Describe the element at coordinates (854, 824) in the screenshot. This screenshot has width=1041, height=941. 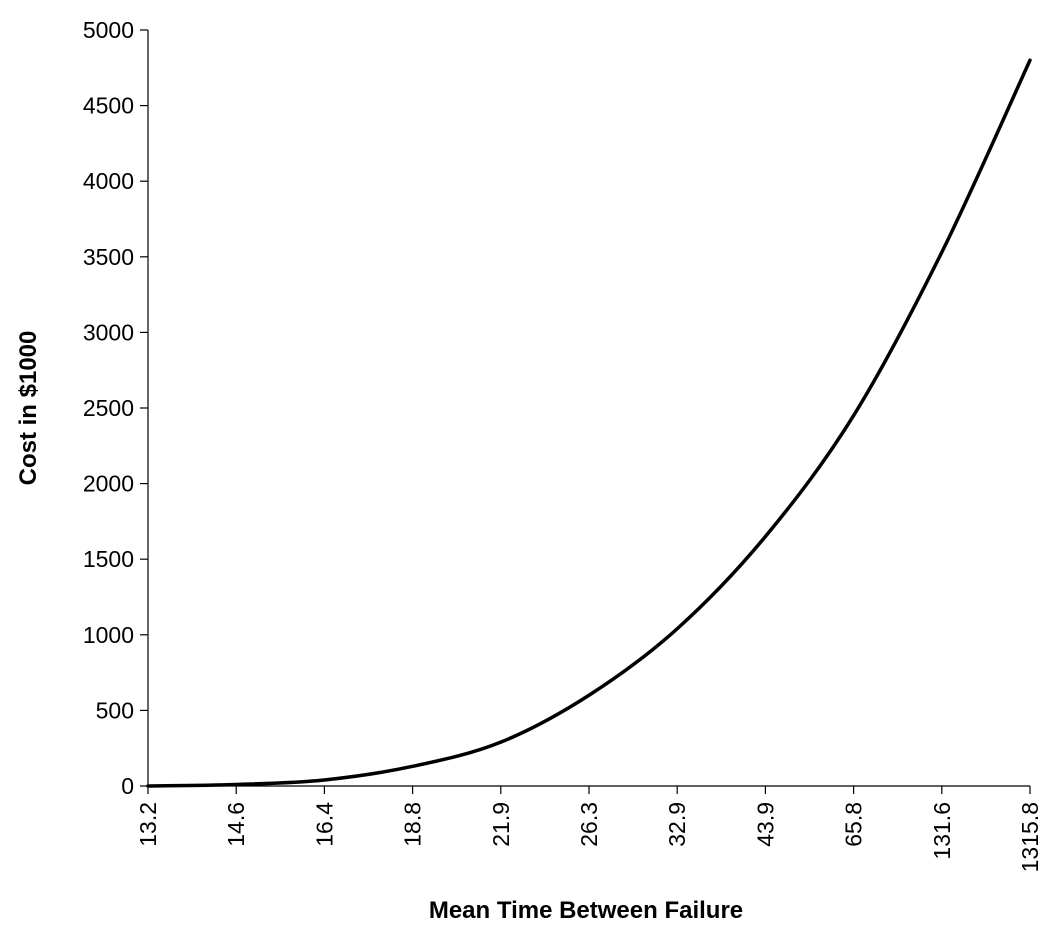
I see `x-tick-label: 65.8` at that location.